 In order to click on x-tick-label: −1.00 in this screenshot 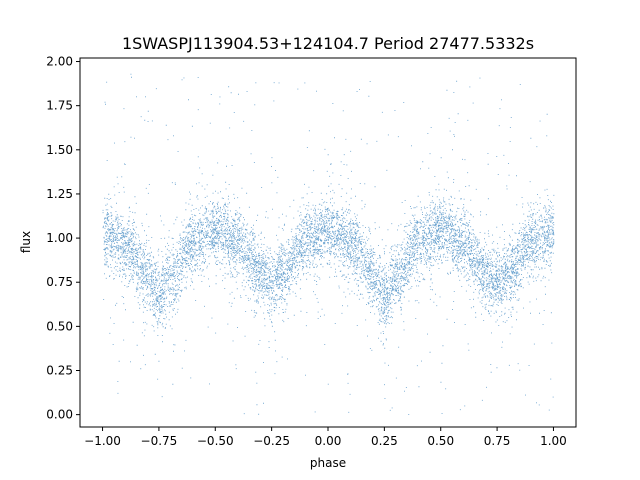, I will do `click(102, 441)`.